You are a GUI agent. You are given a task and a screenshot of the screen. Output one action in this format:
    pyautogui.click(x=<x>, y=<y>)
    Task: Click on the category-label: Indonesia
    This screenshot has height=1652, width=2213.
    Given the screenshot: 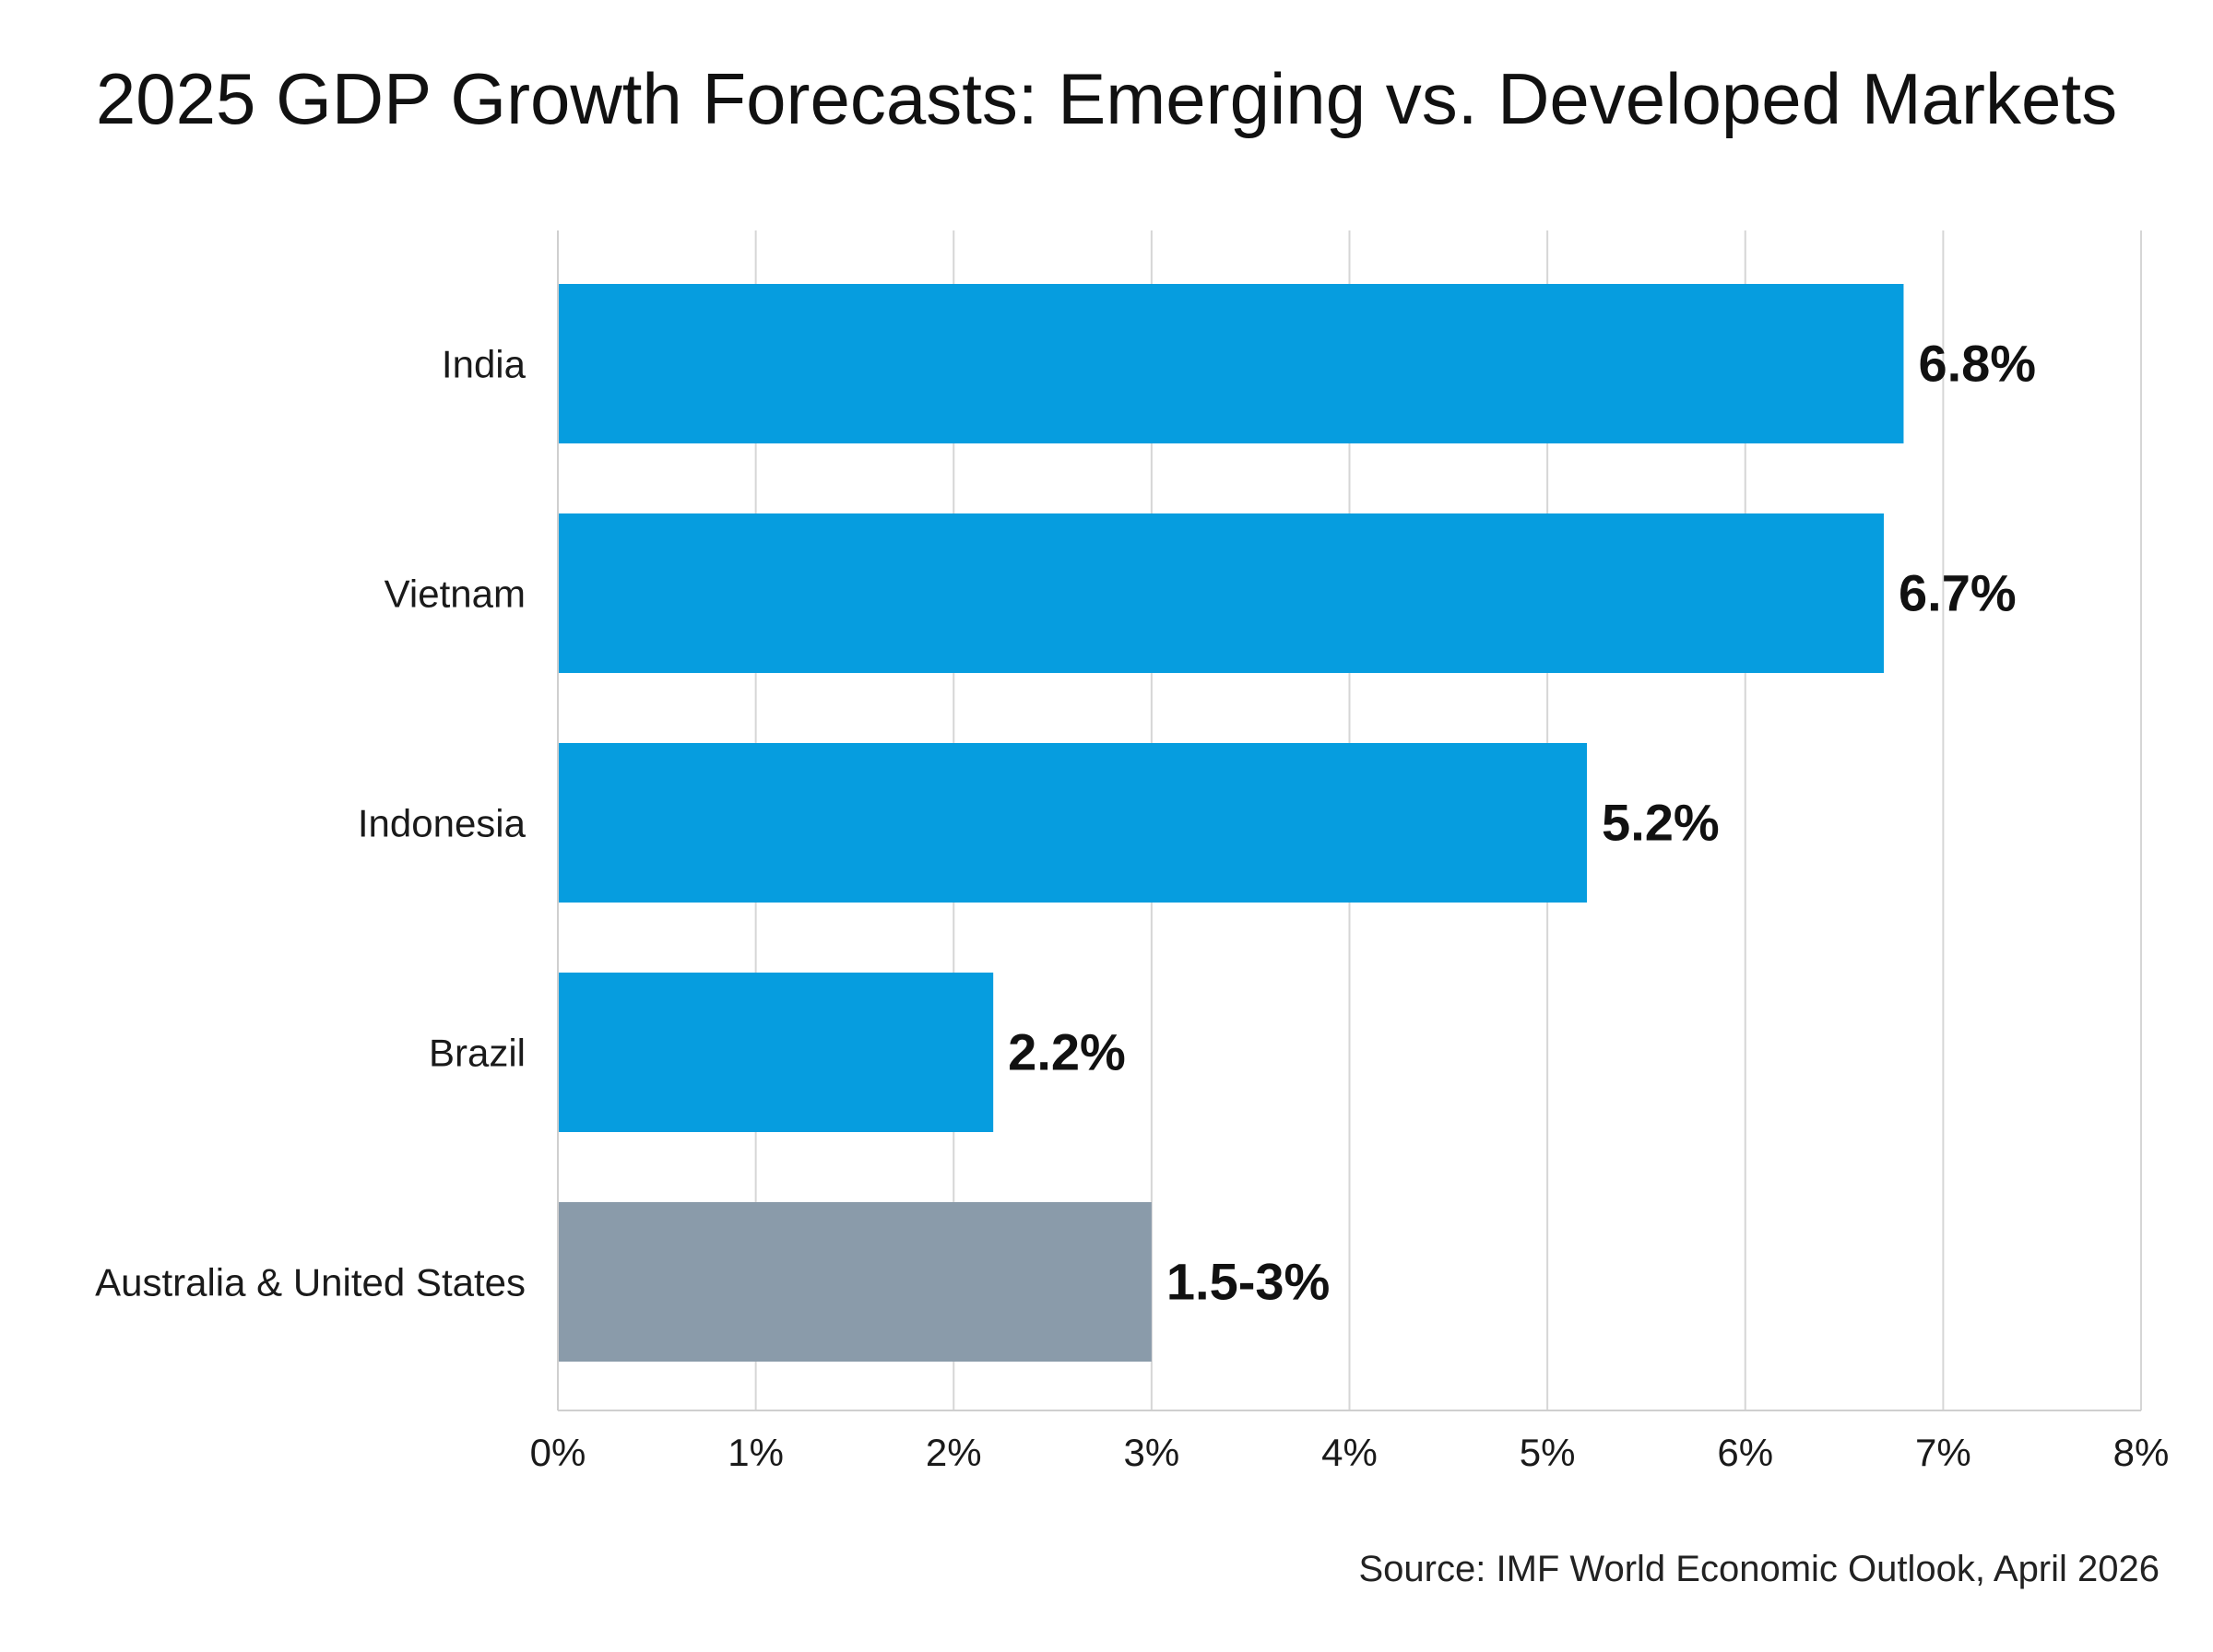 What is the action you would take?
    pyautogui.click(x=442, y=823)
    